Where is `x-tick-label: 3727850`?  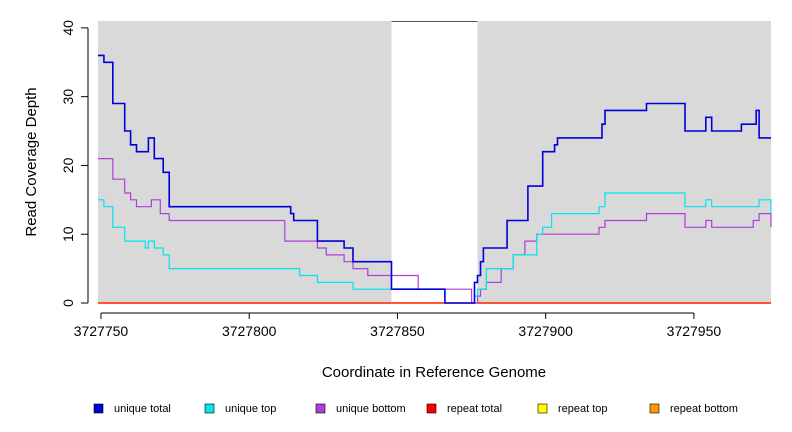 x-tick-label: 3727850 is located at coordinates (397, 331).